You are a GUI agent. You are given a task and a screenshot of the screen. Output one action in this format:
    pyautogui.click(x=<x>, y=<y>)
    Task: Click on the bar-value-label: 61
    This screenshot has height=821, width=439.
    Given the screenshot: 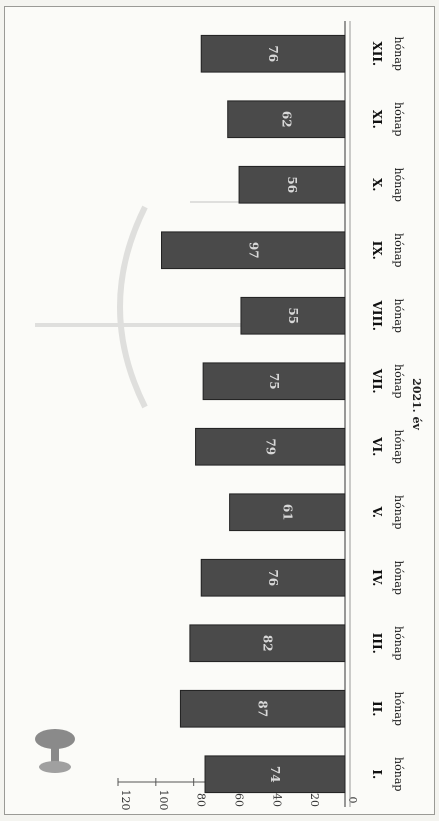 What is the action you would take?
    pyautogui.click(x=287, y=512)
    